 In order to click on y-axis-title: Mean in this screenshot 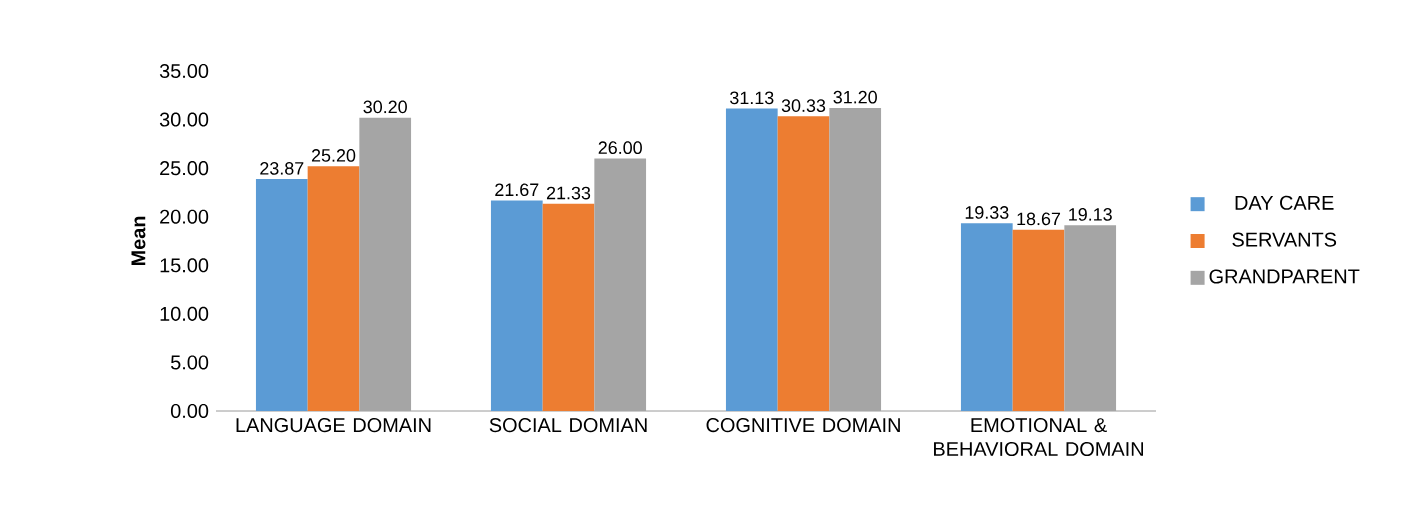, I will do `click(138, 241)`.